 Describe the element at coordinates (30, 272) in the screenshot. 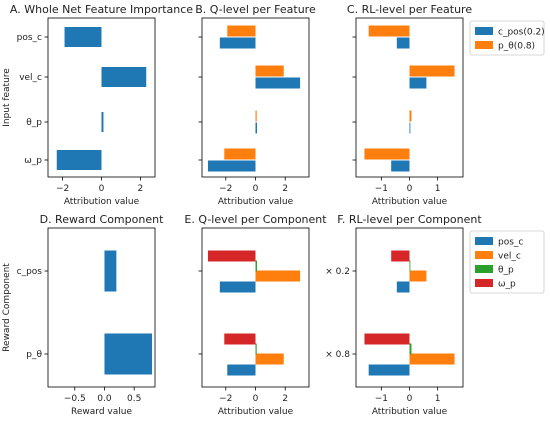

I see `y-tick-label: c_pos` at that location.